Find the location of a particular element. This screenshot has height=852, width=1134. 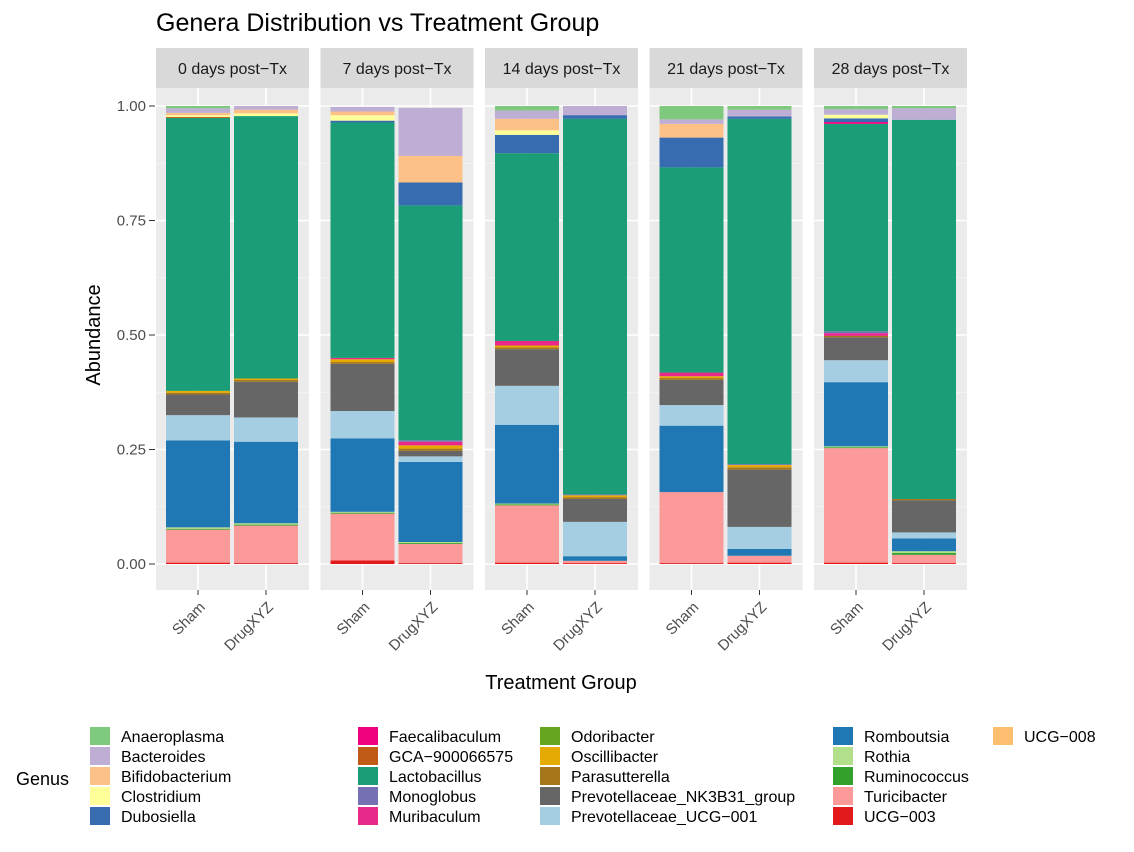

facet-strip is located at coordinates (397, 68).